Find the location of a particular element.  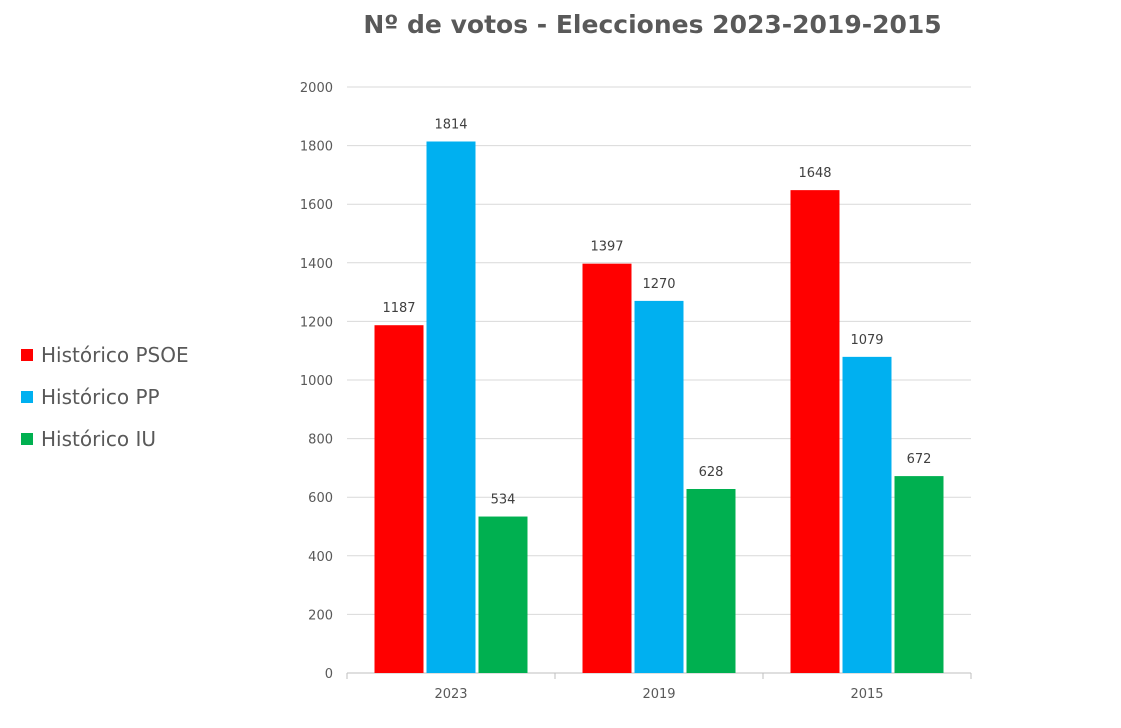

legend-item-pp: Histórico PP is located at coordinates (105, 397).